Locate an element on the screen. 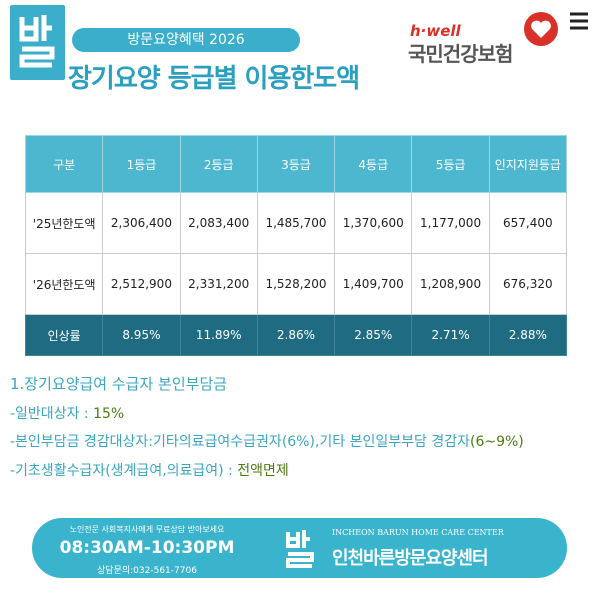 Image resolution: width=600 pixels, height=600 pixels. table-cell: 11.89% is located at coordinates (218, 335).